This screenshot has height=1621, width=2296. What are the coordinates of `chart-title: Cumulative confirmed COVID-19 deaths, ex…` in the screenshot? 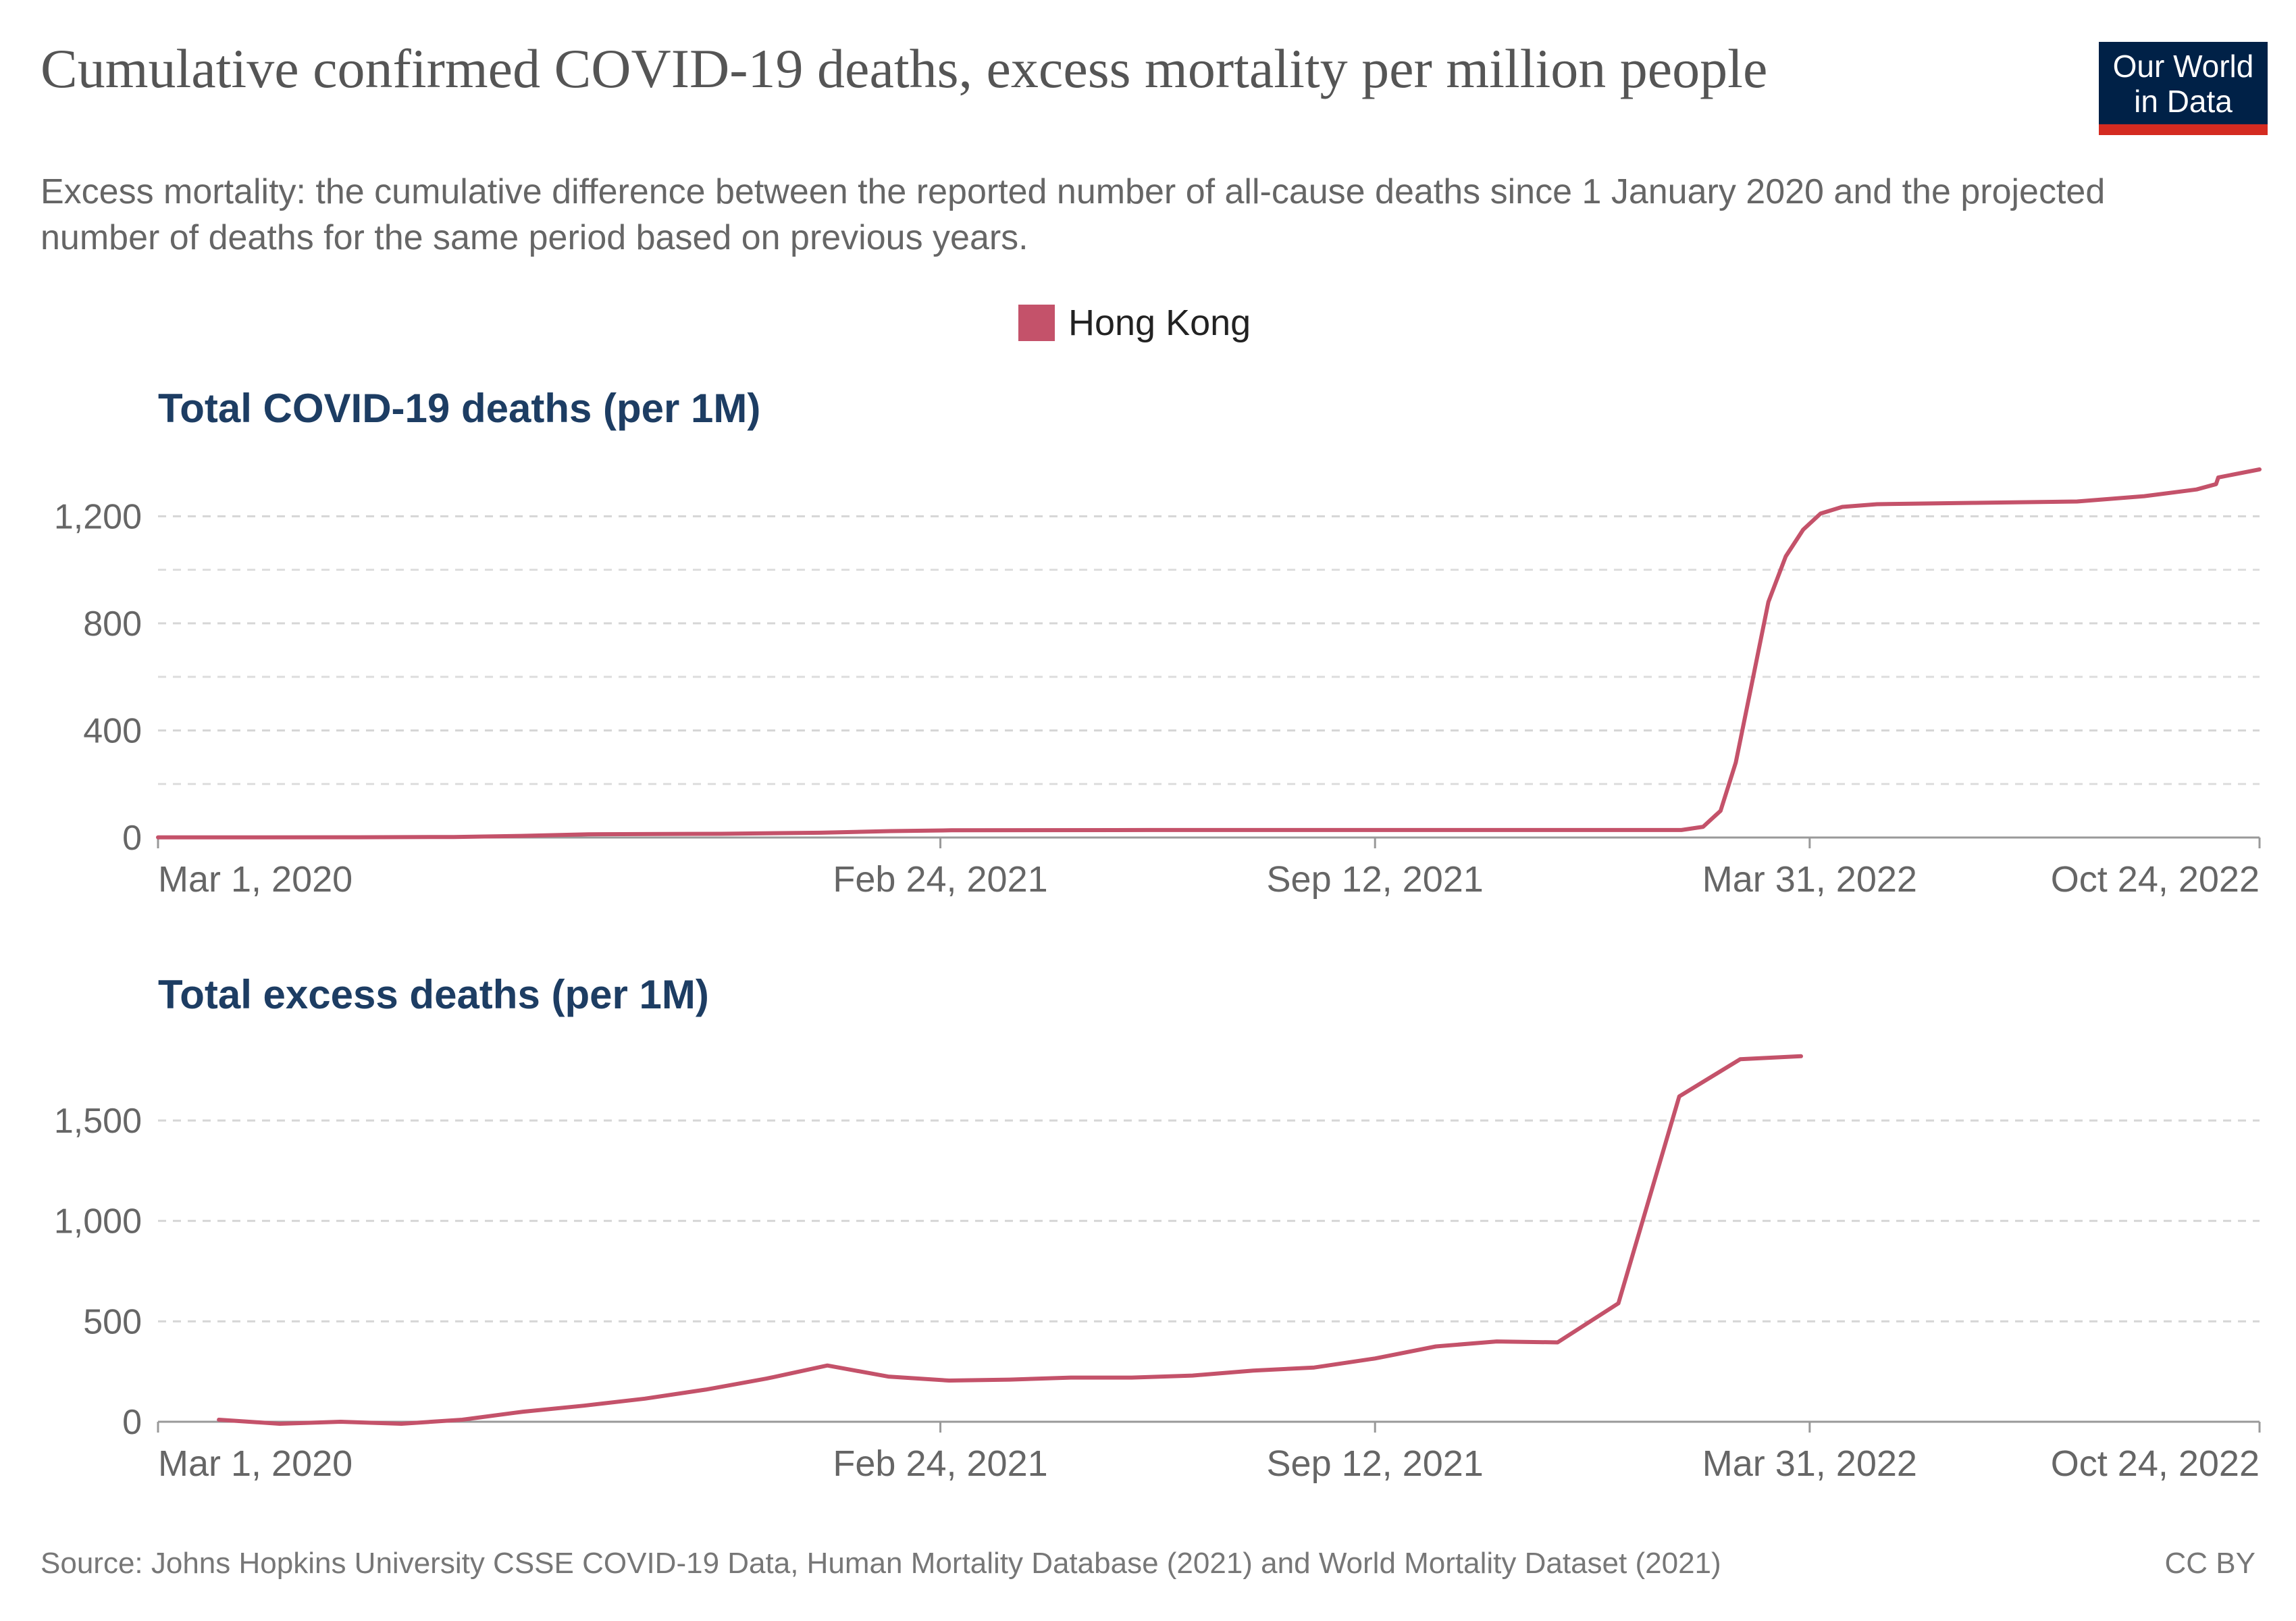 It's located at (905, 68).